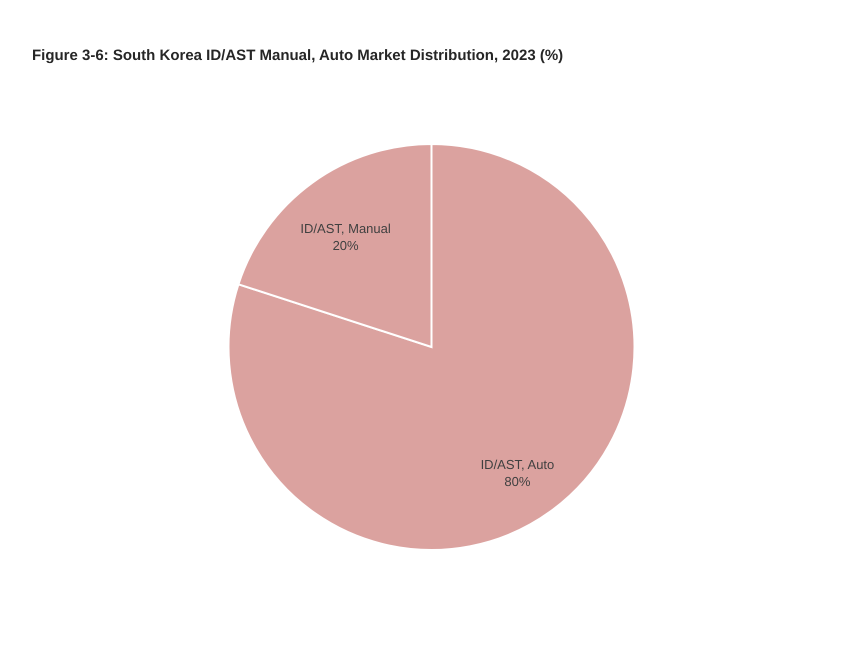  What do you see at coordinates (345, 228) in the screenshot?
I see `slice-label: ID/AST, Manual` at bounding box center [345, 228].